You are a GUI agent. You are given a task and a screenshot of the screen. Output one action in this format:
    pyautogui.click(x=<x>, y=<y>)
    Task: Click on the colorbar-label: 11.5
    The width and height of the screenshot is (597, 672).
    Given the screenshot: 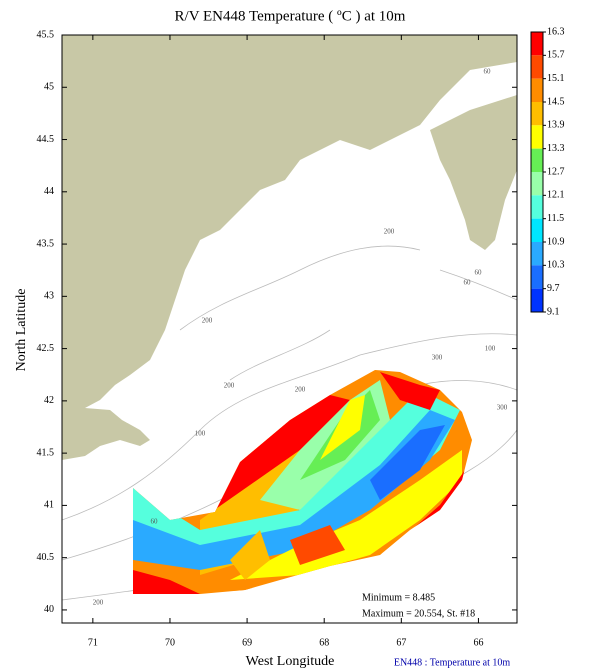 What is the action you would take?
    pyautogui.click(x=555, y=218)
    